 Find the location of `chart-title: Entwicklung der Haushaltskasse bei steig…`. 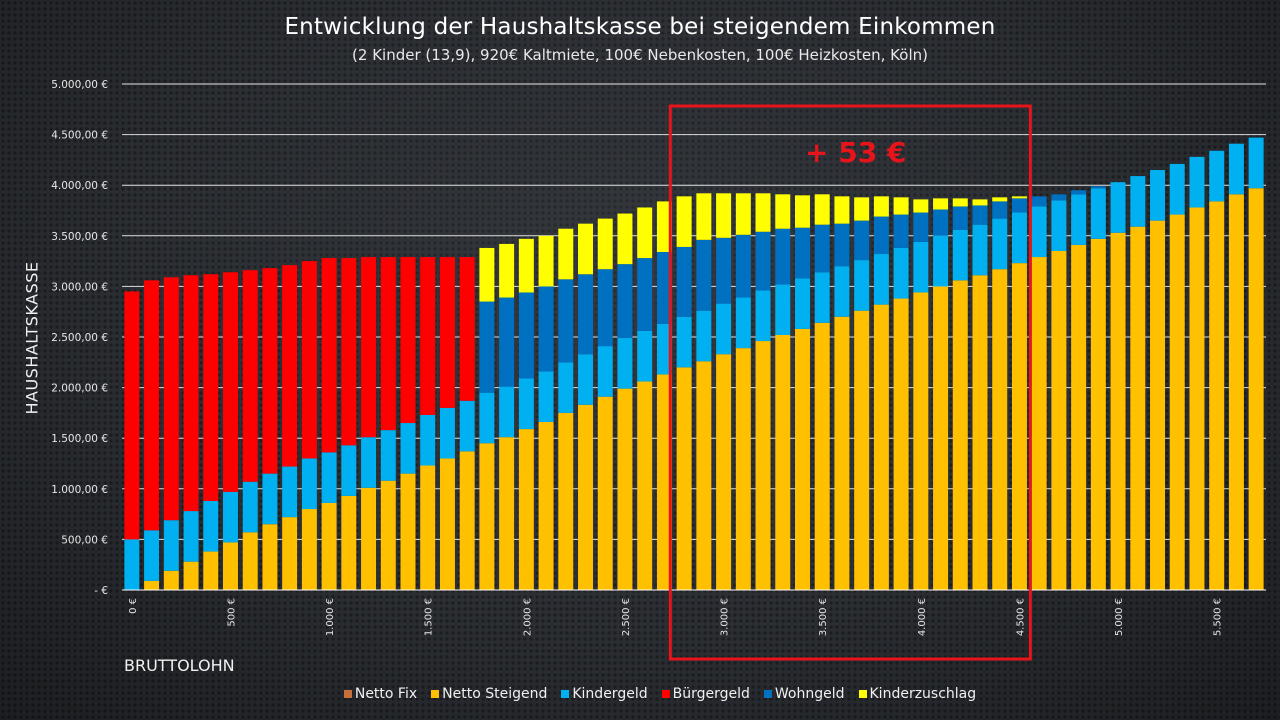

chart-title: Entwicklung der Haushaltskasse bei steig… is located at coordinates (640, 27).